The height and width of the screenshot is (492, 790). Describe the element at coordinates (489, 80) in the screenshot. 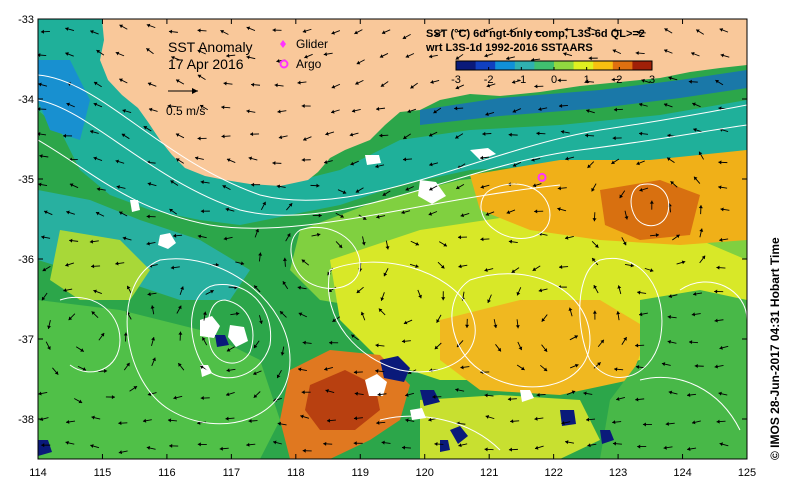

I see `colorbar-tick-label: -2` at that location.